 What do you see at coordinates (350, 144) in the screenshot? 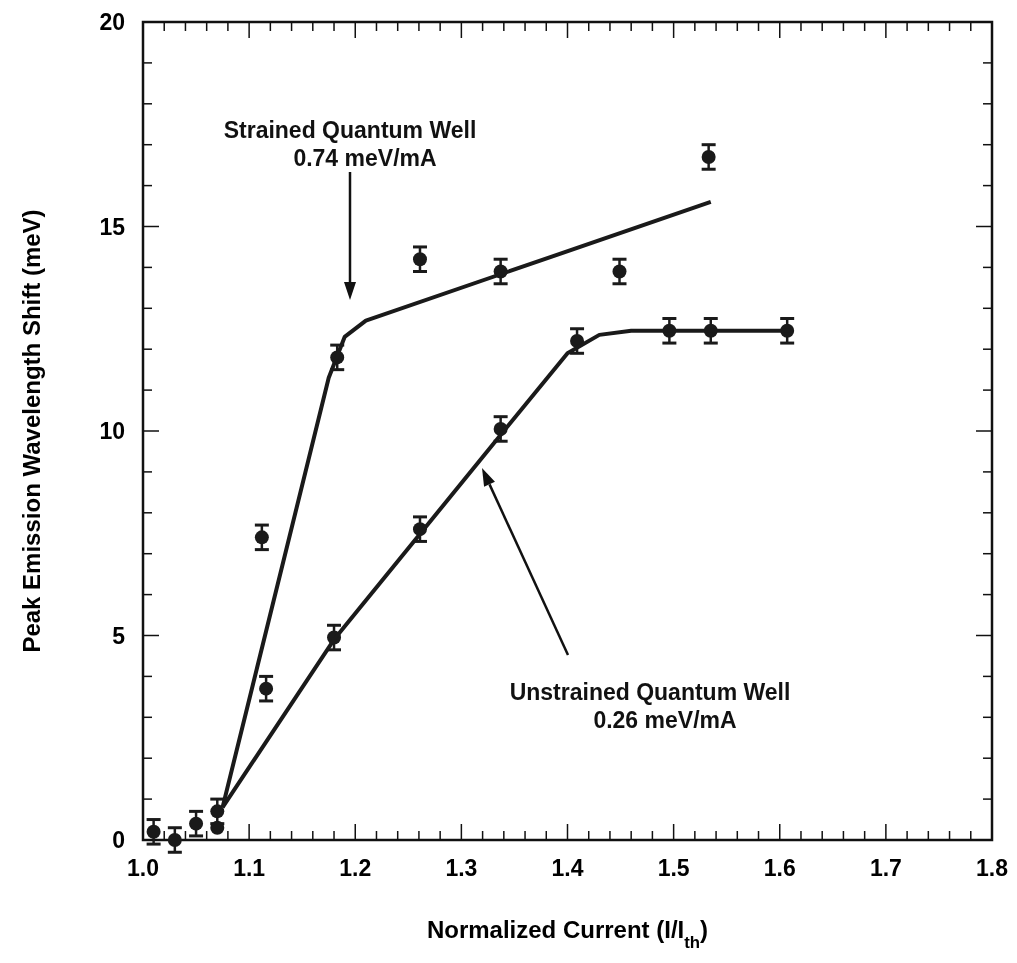
I see `annotation: Strained Quantum Well 0.74 meV/mA` at bounding box center [350, 144].